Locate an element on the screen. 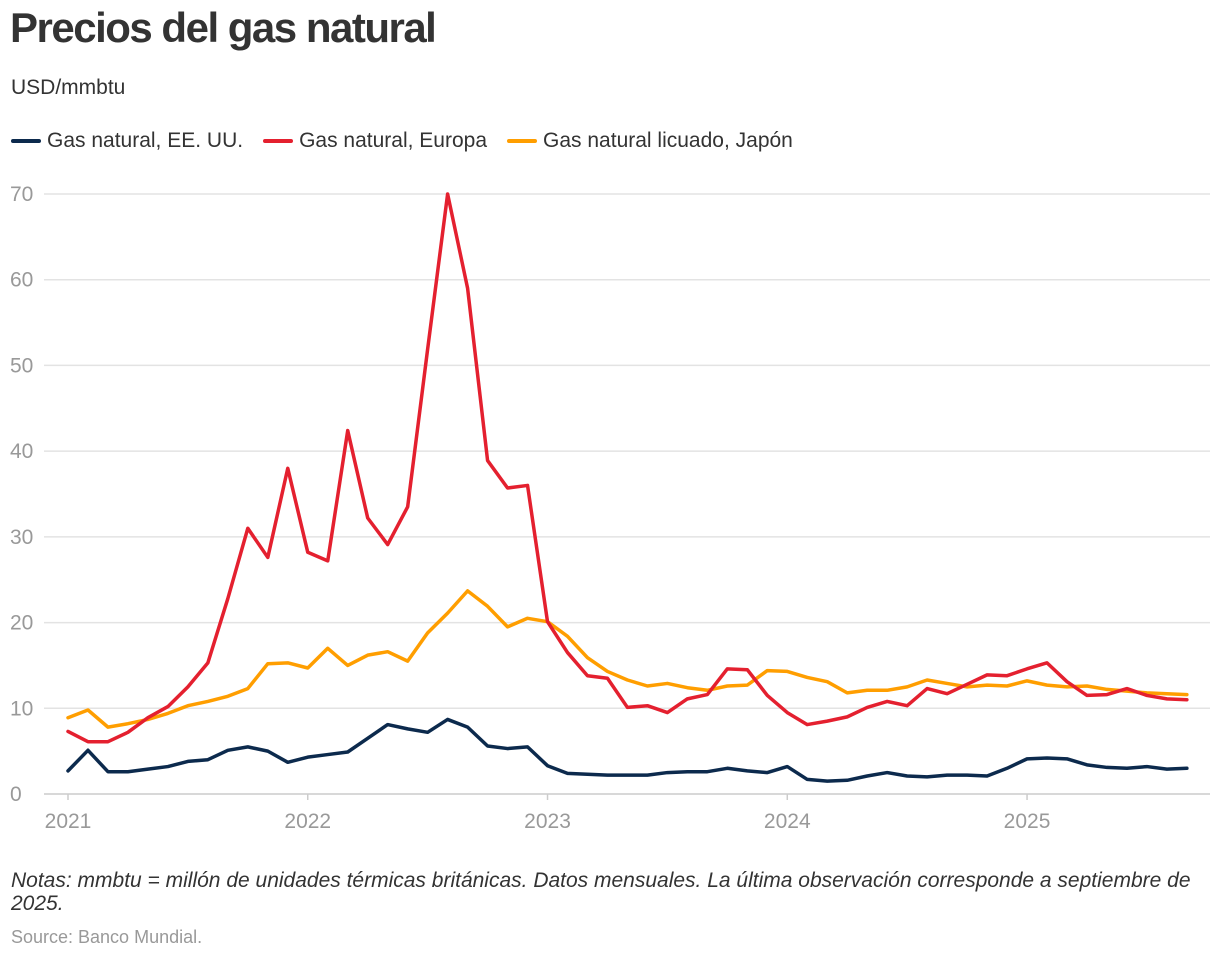 The image size is (1220, 960). chart-title: Precios del gas natural is located at coordinates (223, 27).